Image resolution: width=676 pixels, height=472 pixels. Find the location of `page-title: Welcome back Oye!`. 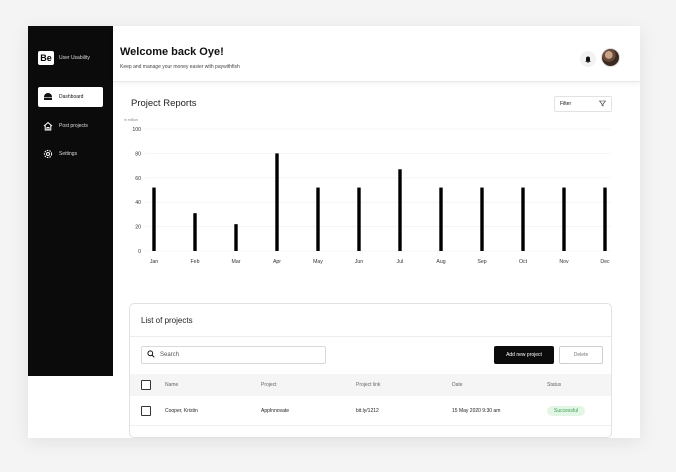

page-title: Welcome back Oye! is located at coordinates (172, 52).